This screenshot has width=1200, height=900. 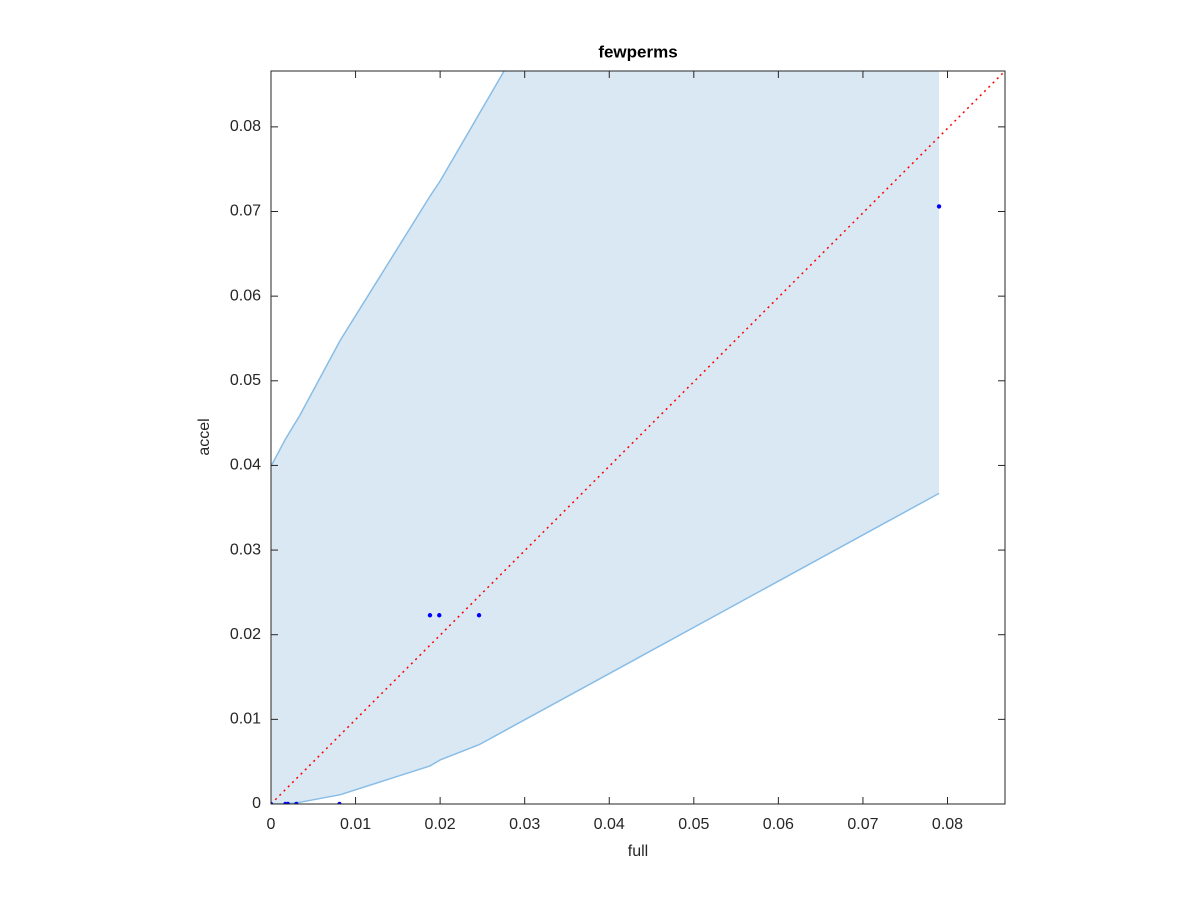 What do you see at coordinates (862, 824) in the screenshot?
I see `x-tick-label: 0.07` at bounding box center [862, 824].